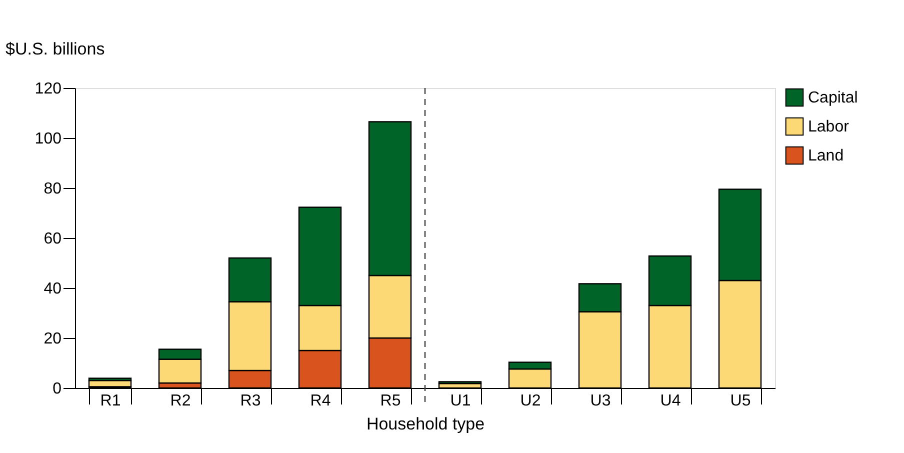  What do you see at coordinates (390, 401) in the screenshot?
I see `x-tick-label: R5` at bounding box center [390, 401].